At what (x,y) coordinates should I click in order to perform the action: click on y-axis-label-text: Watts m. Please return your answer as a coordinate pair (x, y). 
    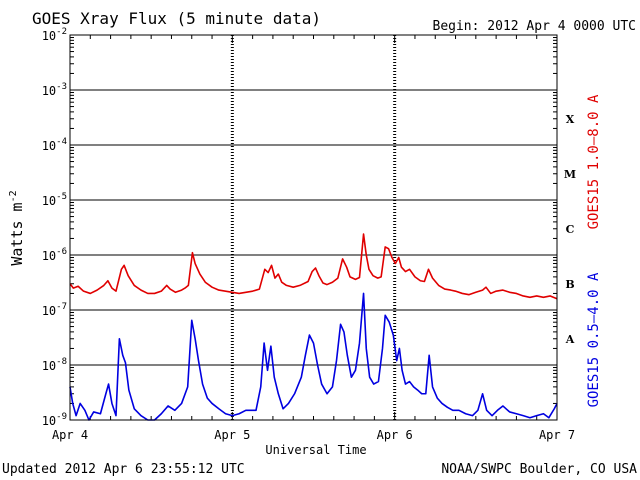
    Looking at the image, I should click on (17, 233).